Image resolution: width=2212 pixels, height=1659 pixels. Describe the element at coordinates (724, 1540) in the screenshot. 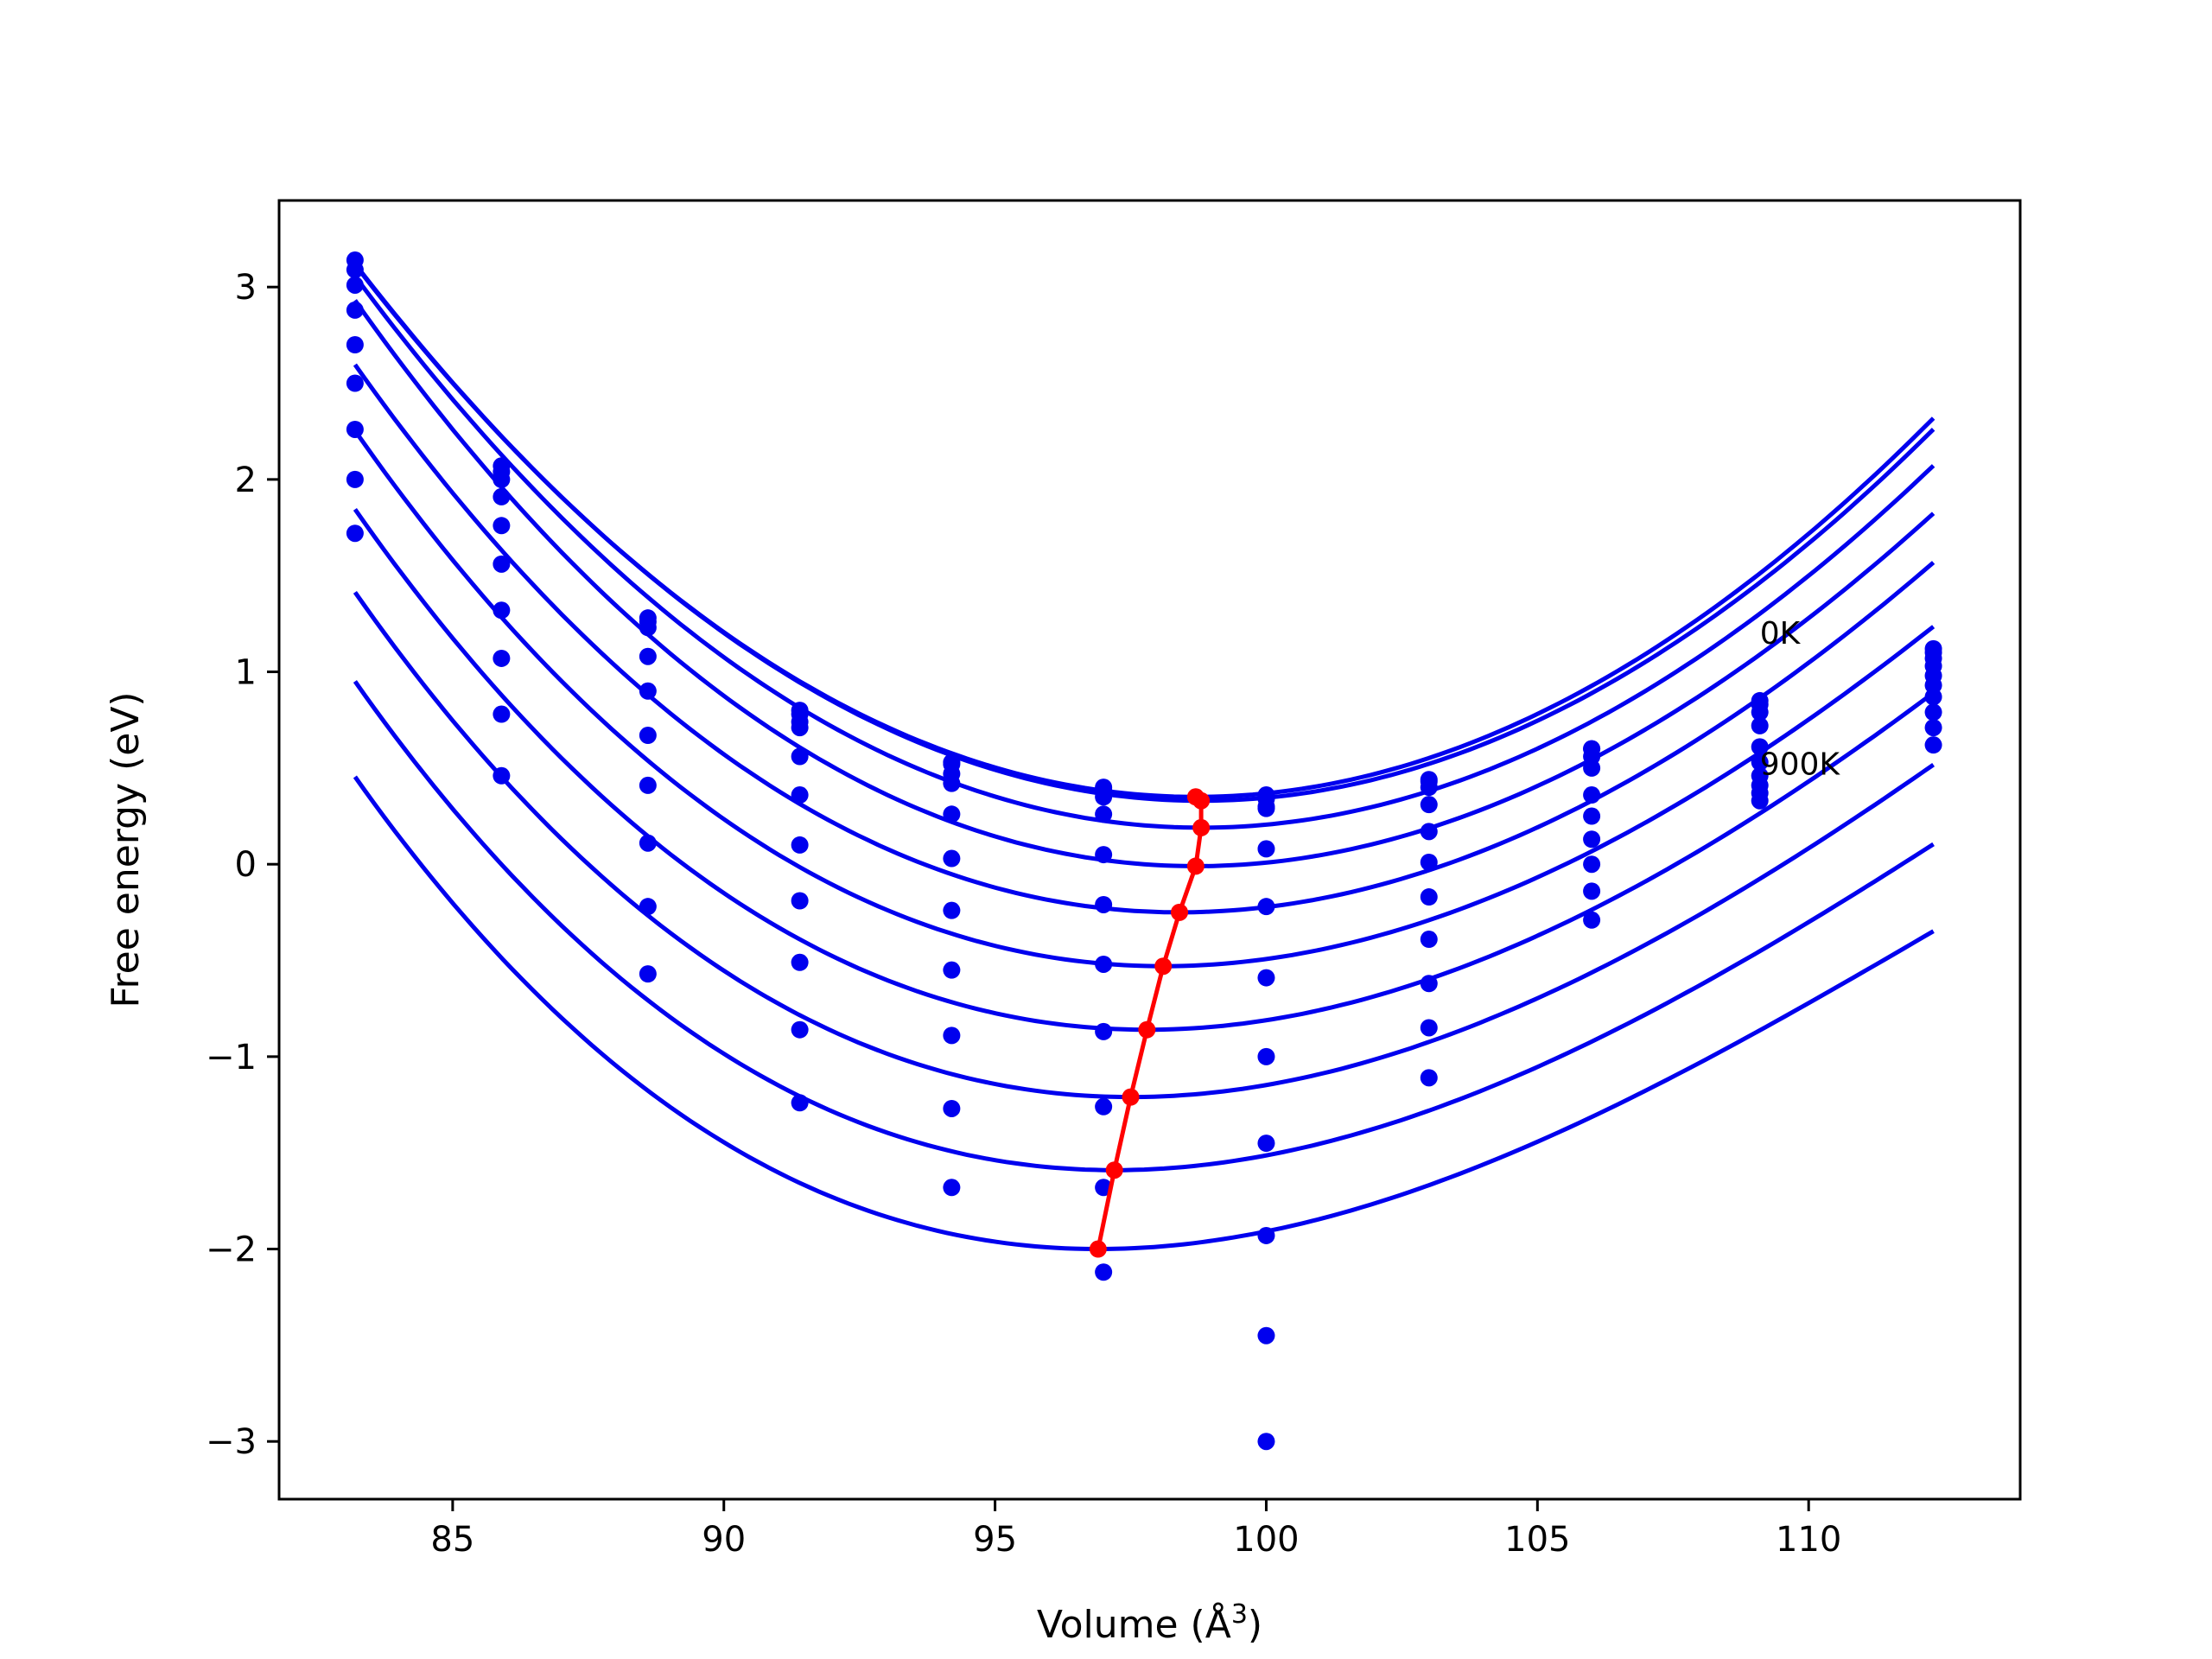

I see `x-tick-label: 90` at that location.